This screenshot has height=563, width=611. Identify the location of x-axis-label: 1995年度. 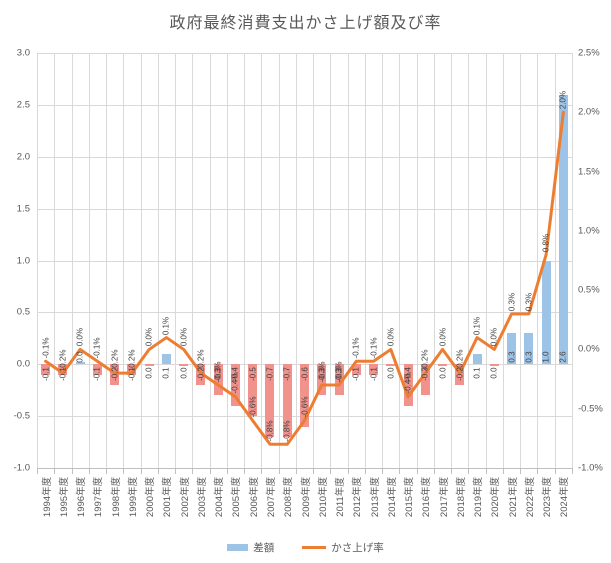
(64, 497).